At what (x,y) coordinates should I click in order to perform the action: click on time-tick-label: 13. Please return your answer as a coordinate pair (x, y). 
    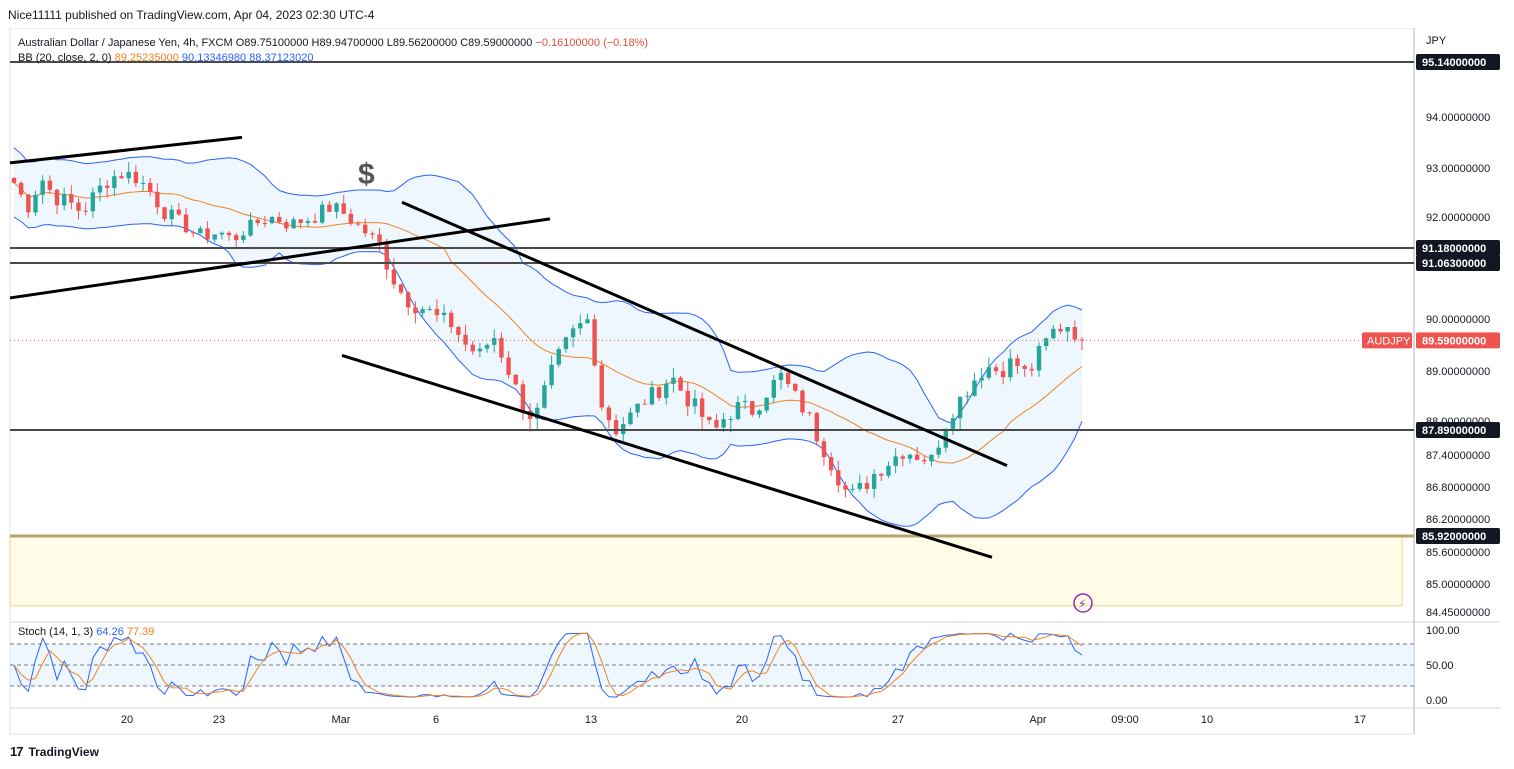
    Looking at the image, I should click on (591, 720).